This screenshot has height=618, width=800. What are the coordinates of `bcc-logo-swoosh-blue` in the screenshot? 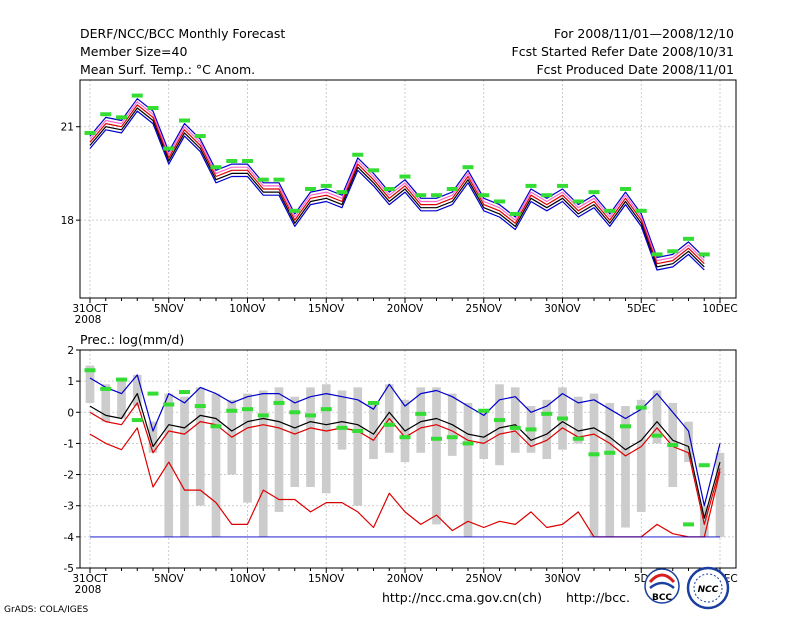 It's located at (662, 585).